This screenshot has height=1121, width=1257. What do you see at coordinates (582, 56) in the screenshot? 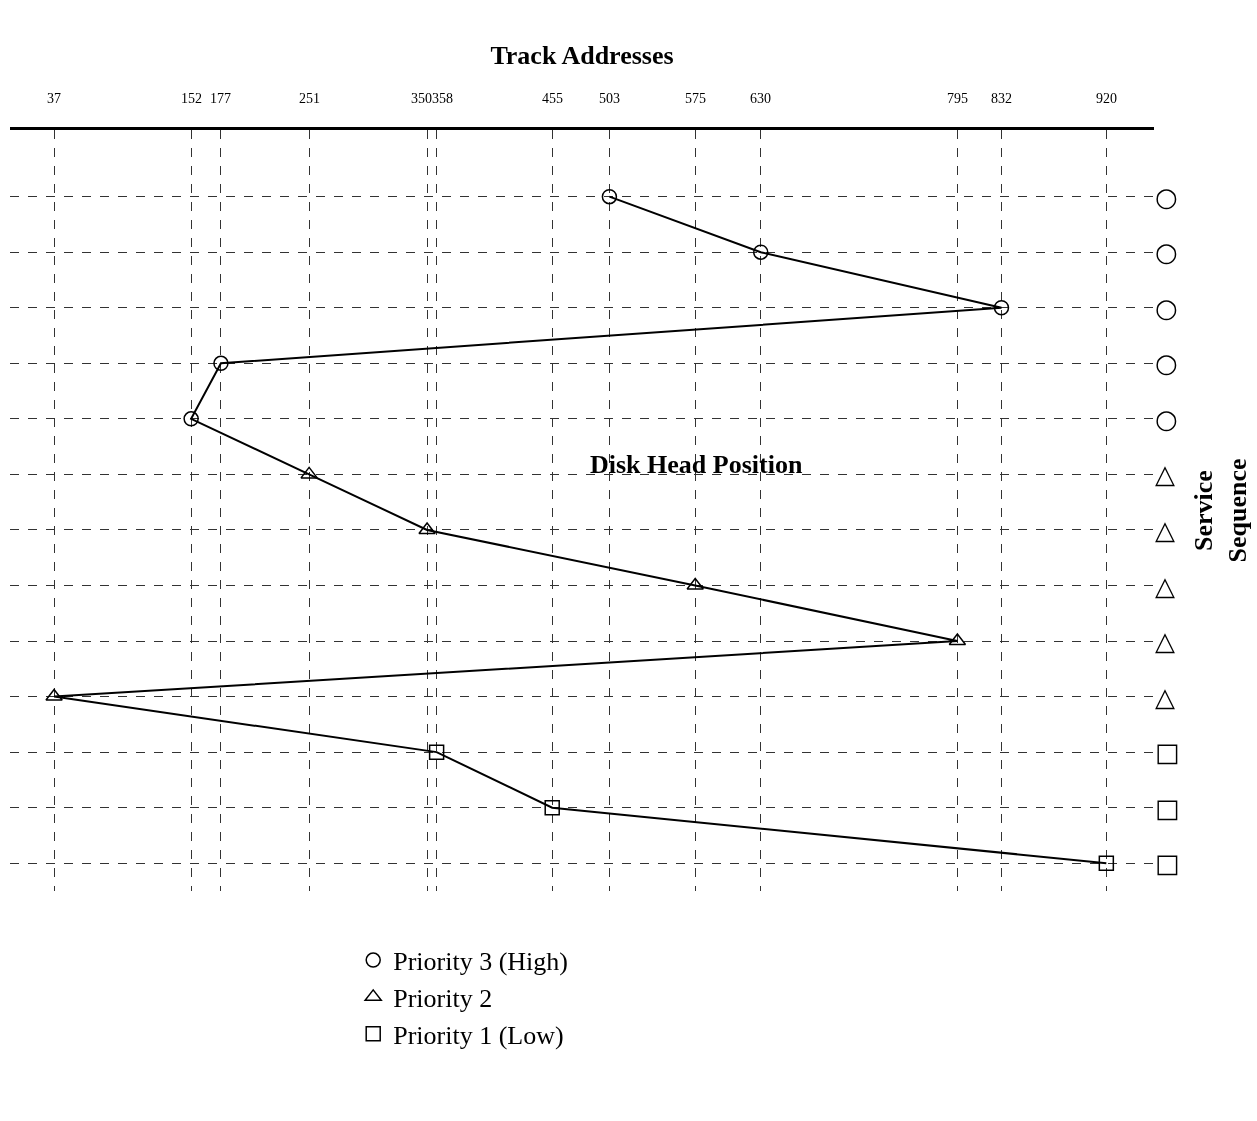
I see `x-axis-title: Track Addresses` at bounding box center [582, 56].